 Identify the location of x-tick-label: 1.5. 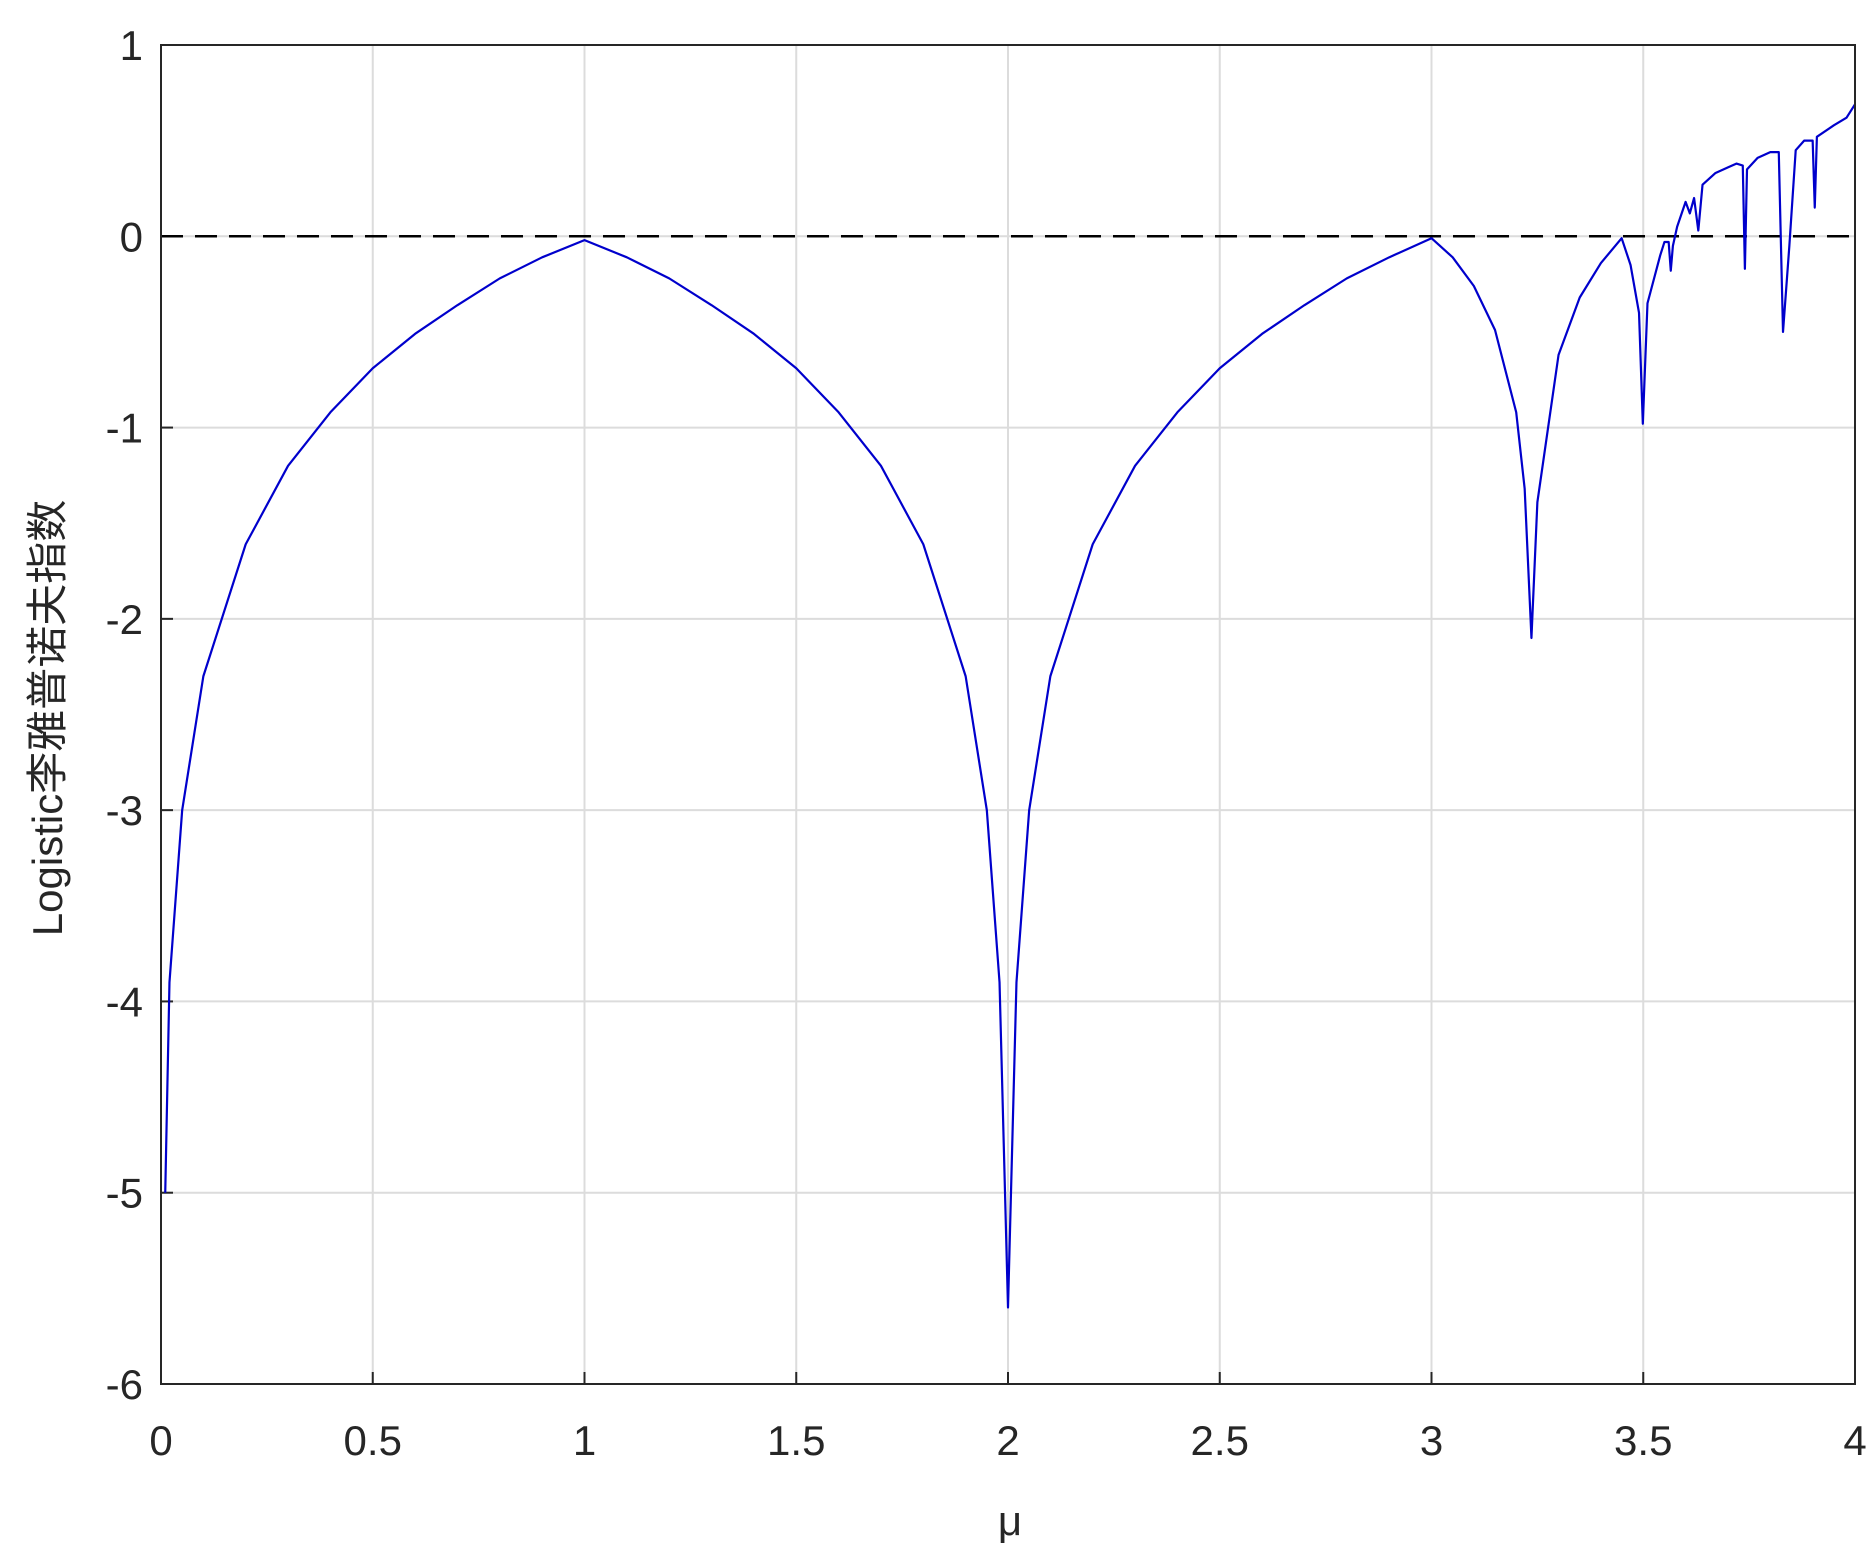
(796, 1440).